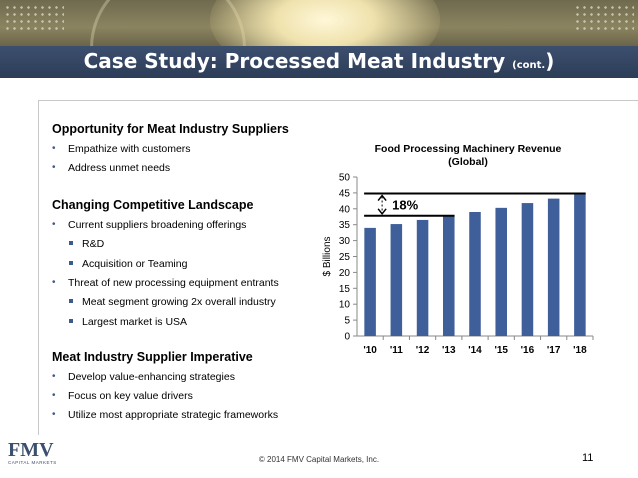  I want to click on x-tick-label: '14, so click(475, 350).